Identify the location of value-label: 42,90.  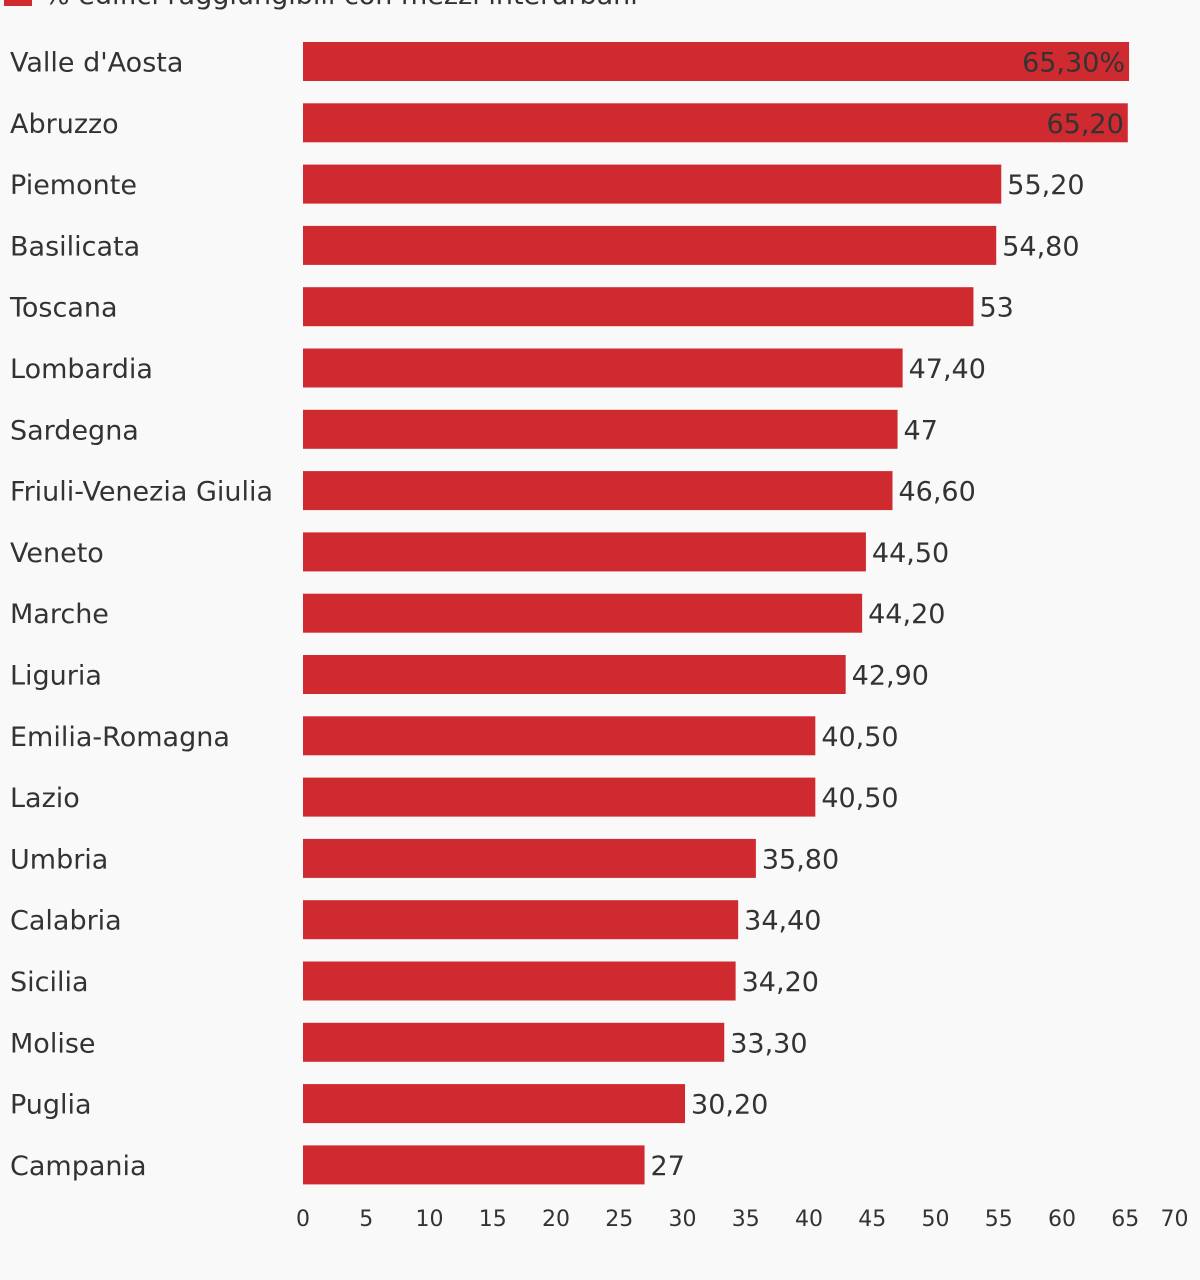
(890, 676).